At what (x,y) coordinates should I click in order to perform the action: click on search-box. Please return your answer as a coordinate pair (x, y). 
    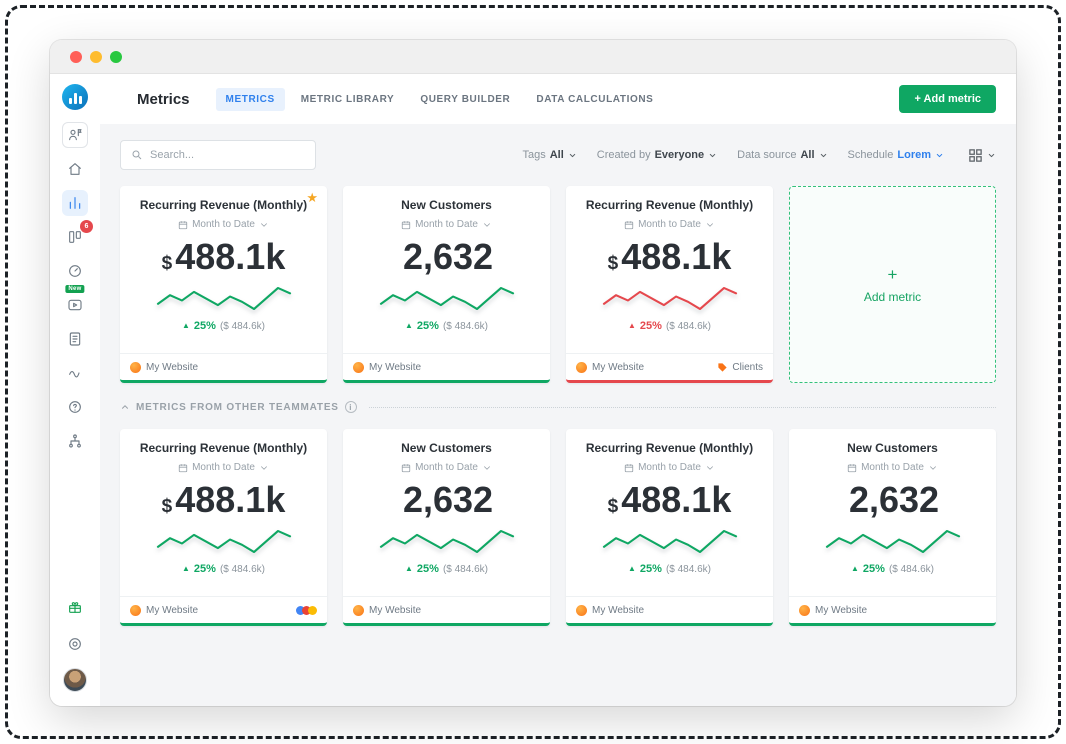
    Looking at the image, I should click on (218, 155).